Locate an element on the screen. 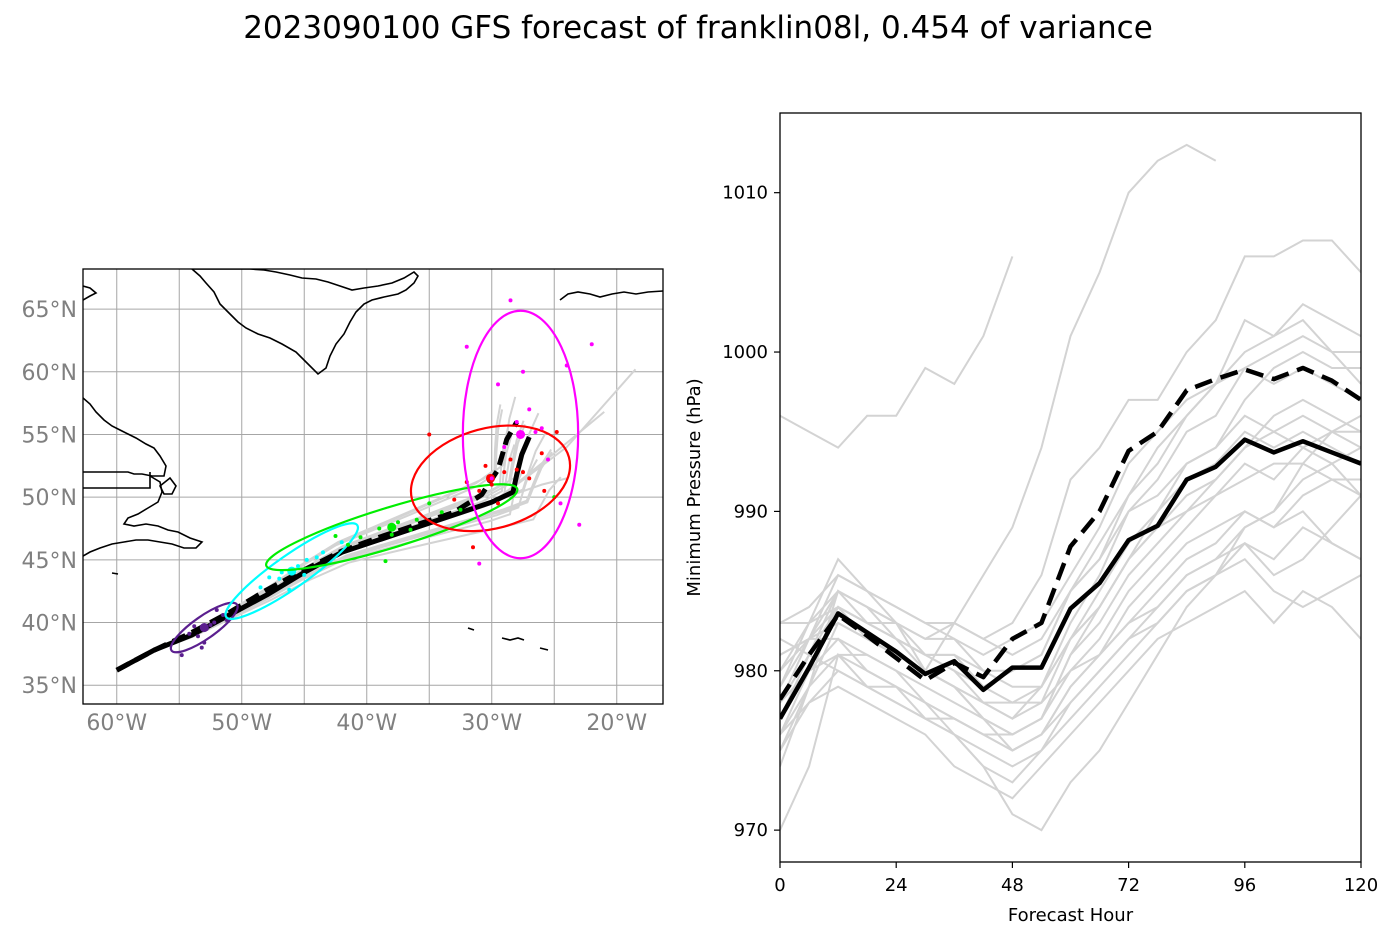 This screenshot has width=1396, height=941. y-tick-label: 1000 is located at coordinates (745, 352).